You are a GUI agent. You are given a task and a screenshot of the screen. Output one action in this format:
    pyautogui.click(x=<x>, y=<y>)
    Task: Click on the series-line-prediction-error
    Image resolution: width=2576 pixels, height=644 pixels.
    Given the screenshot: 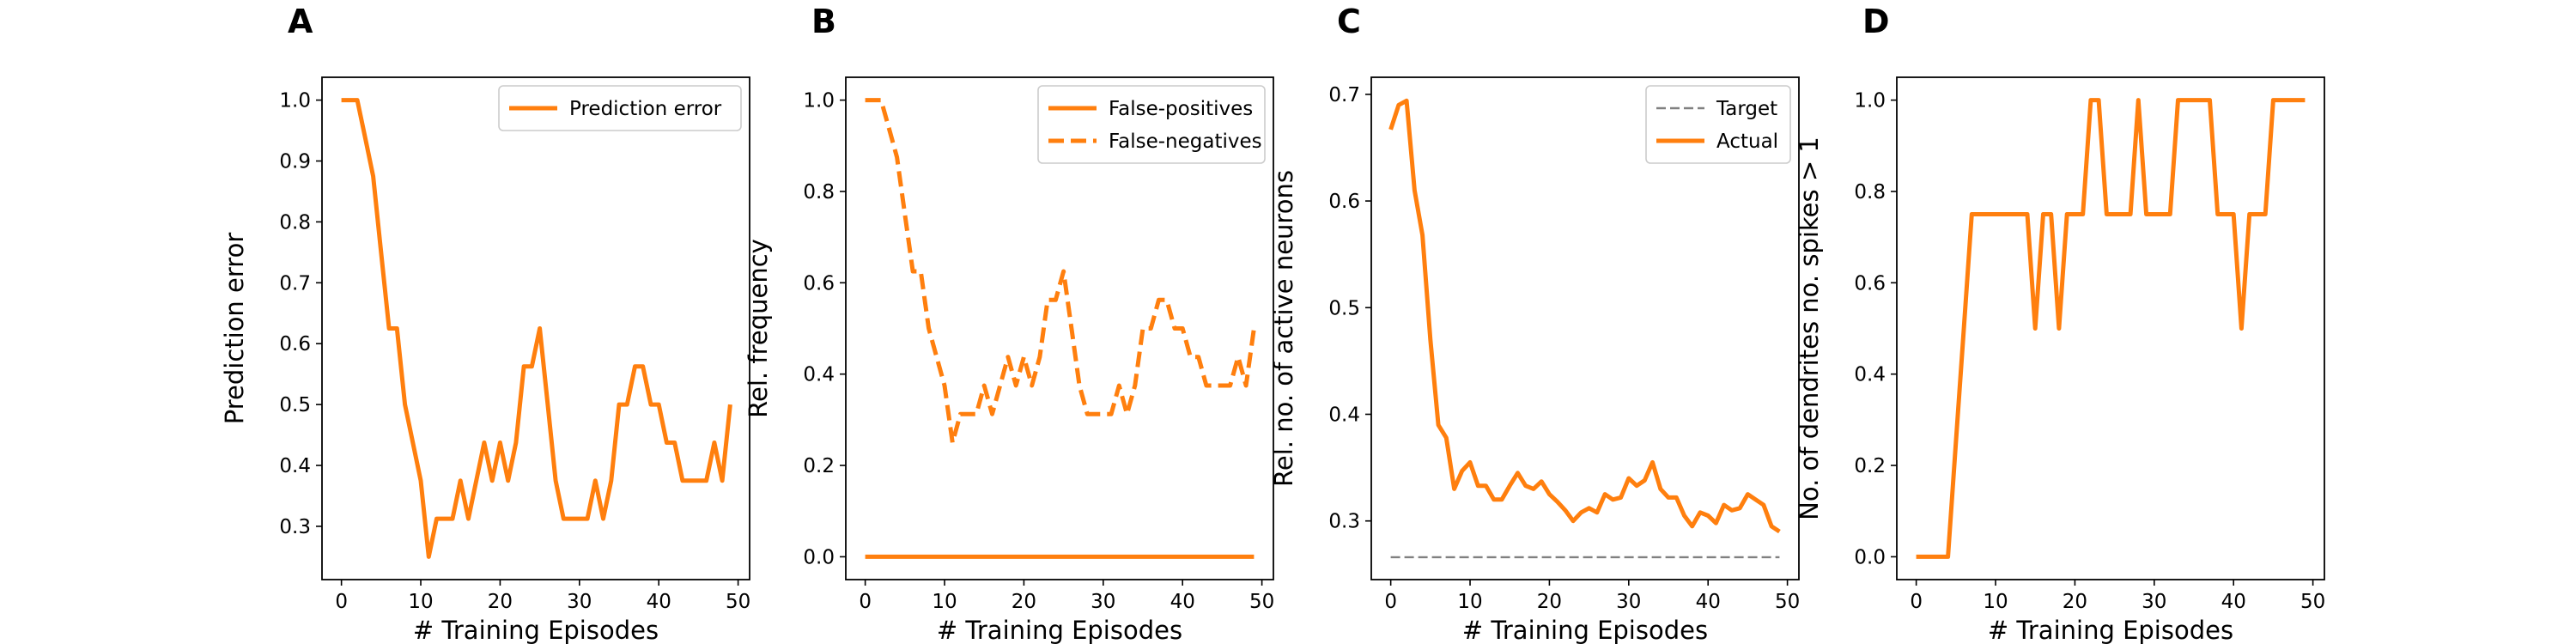 What is the action you would take?
    pyautogui.click(x=536, y=328)
    